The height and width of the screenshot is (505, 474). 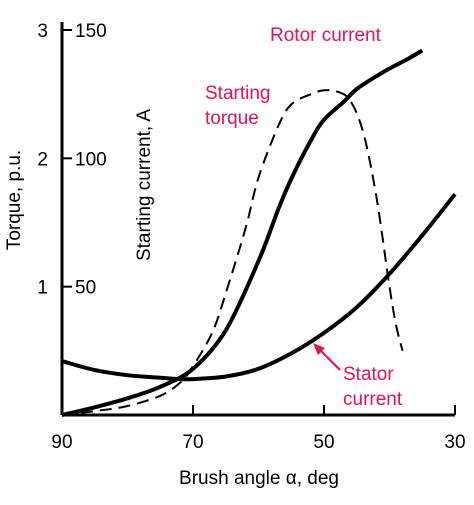 What do you see at coordinates (323, 442) in the screenshot?
I see `x-tick-label: 50` at bounding box center [323, 442].